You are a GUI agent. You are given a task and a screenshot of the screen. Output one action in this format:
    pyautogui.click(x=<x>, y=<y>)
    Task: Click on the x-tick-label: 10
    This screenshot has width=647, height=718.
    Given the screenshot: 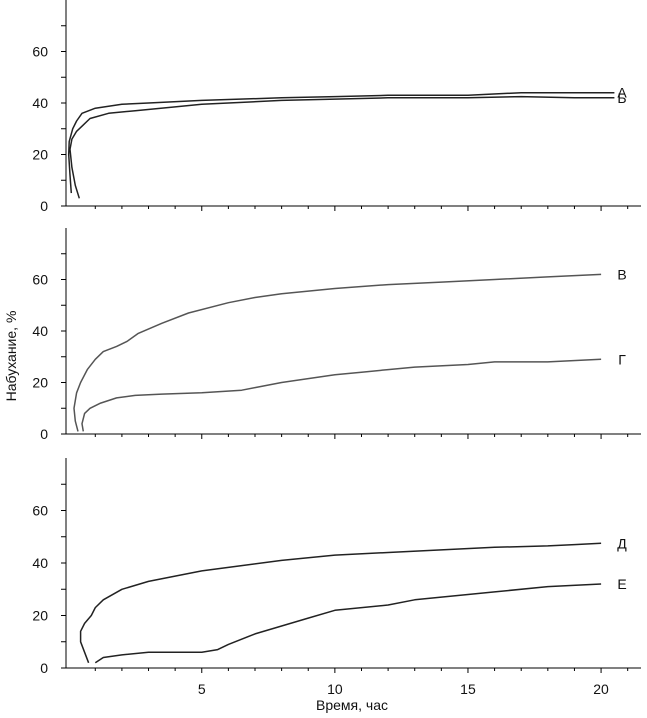 What is the action you would take?
    pyautogui.click(x=335, y=689)
    